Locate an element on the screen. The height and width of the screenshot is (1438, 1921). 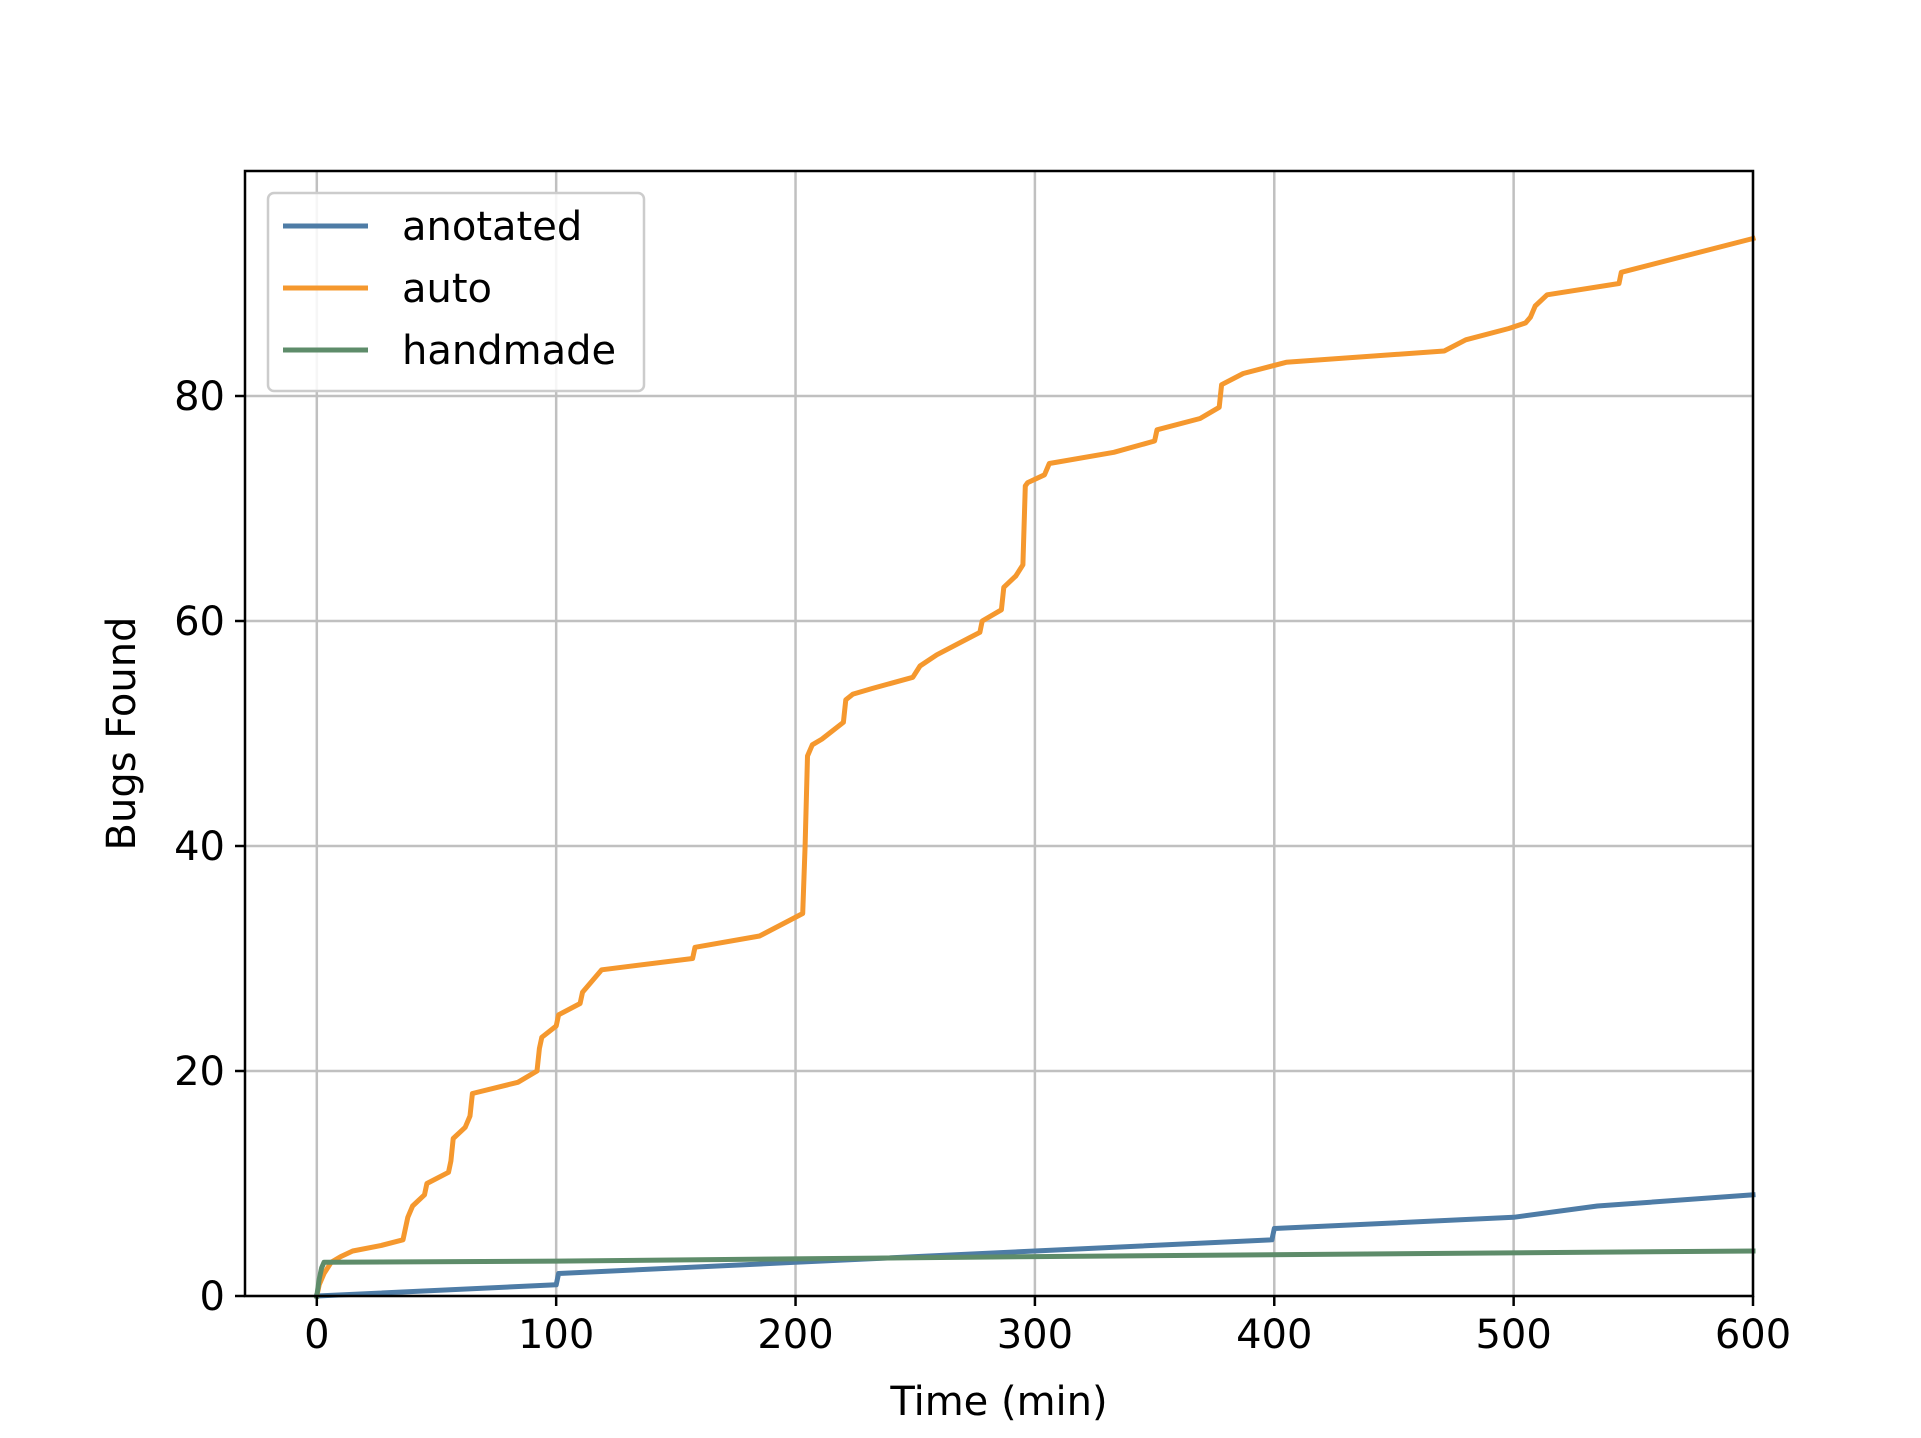
y-tick-label: 60 is located at coordinates (199, 622).